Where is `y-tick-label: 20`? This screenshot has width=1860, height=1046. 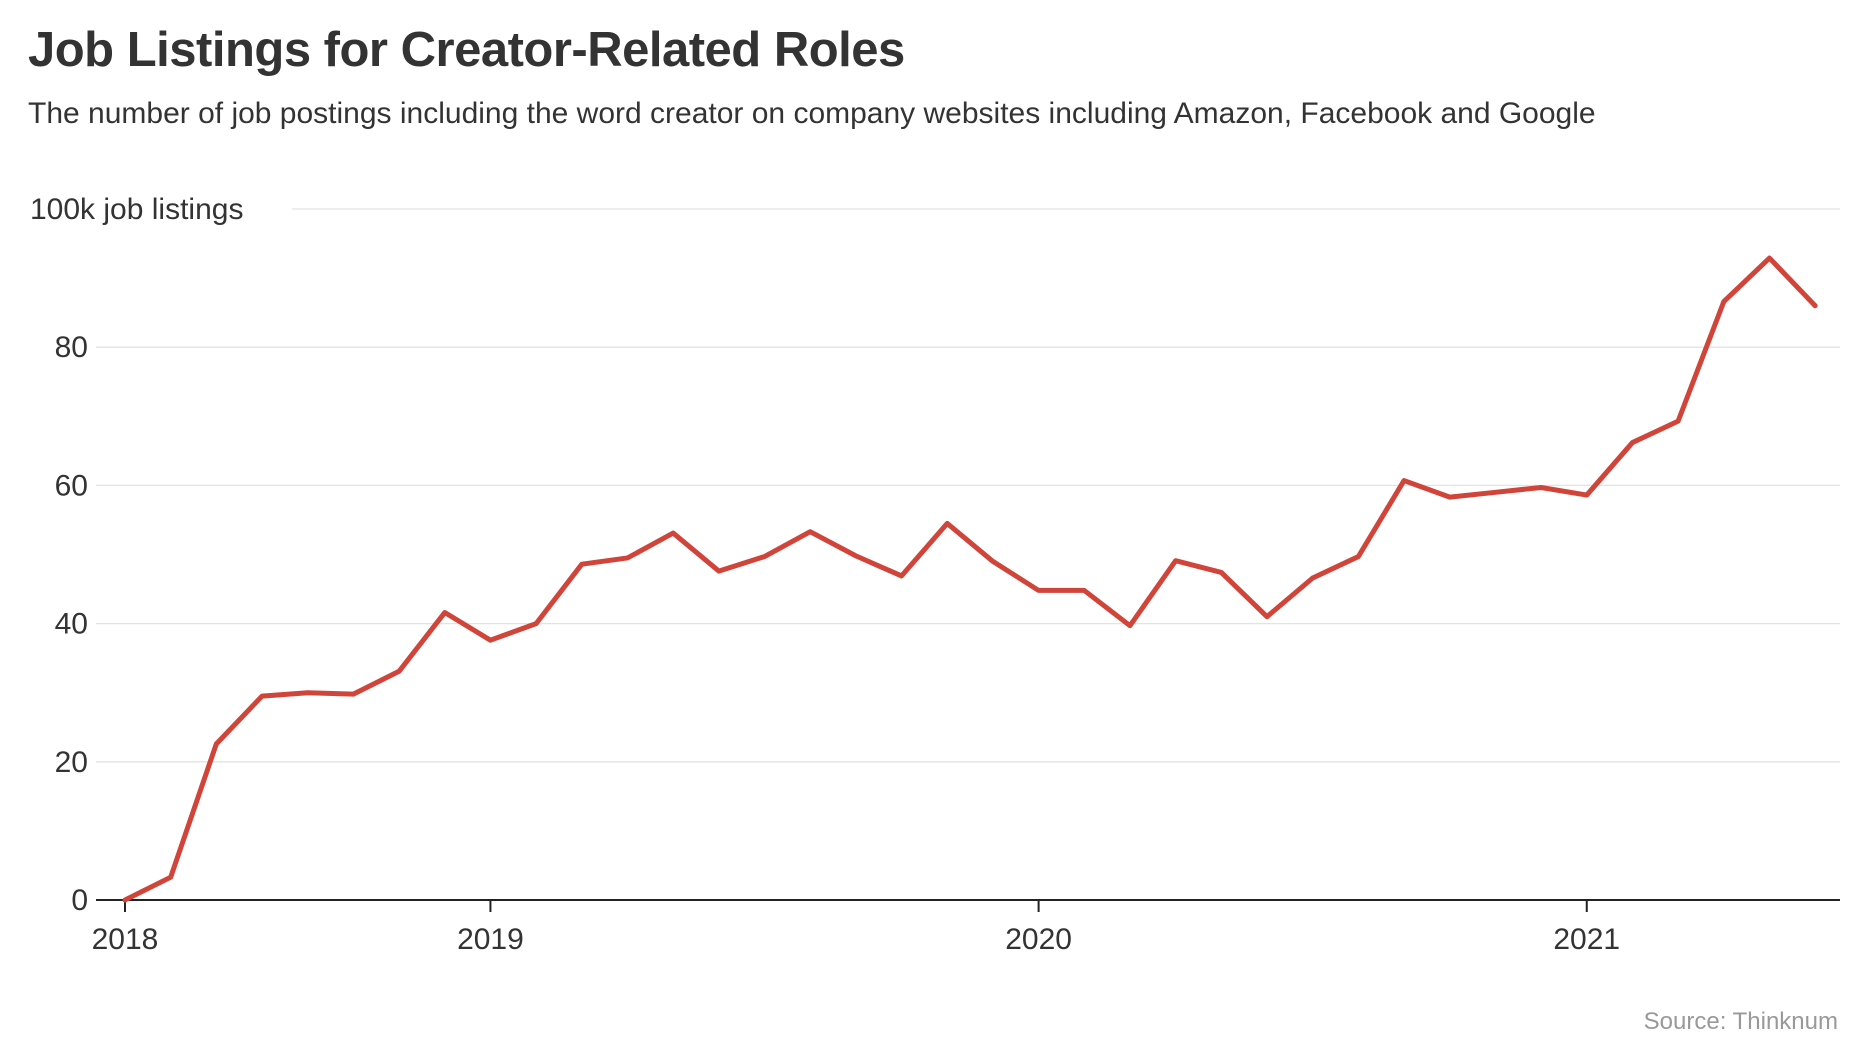 y-tick-label: 20 is located at coordinates (71, 762).